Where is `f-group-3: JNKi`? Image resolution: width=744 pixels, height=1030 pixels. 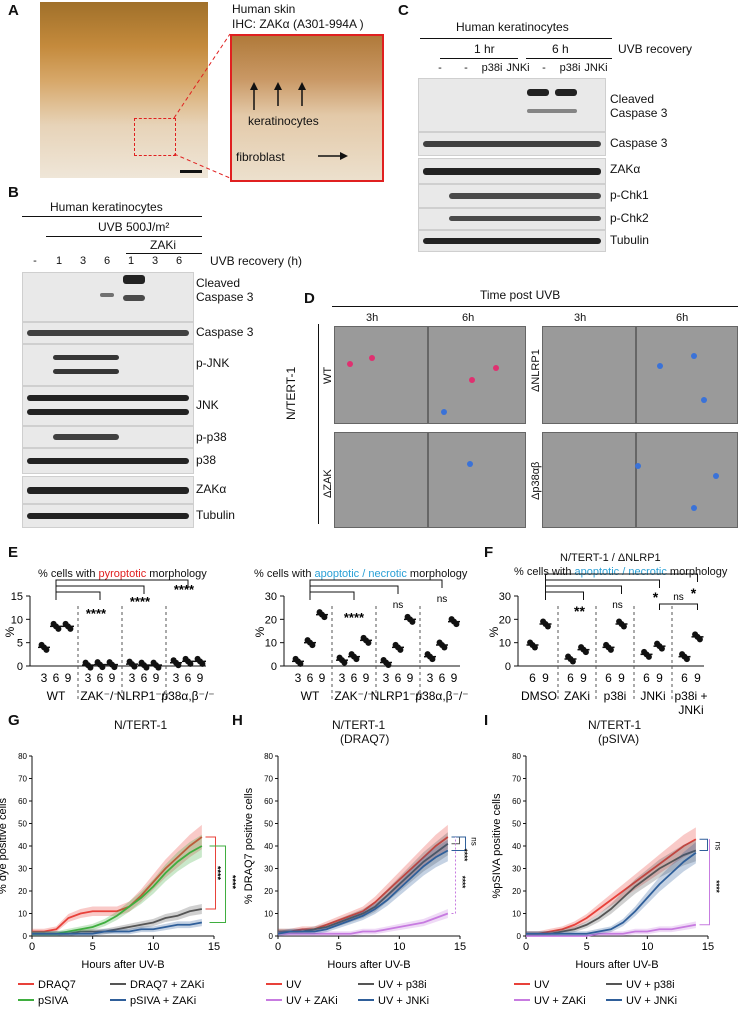
f-group-3: JNKi is located at coordinates (652, 696).